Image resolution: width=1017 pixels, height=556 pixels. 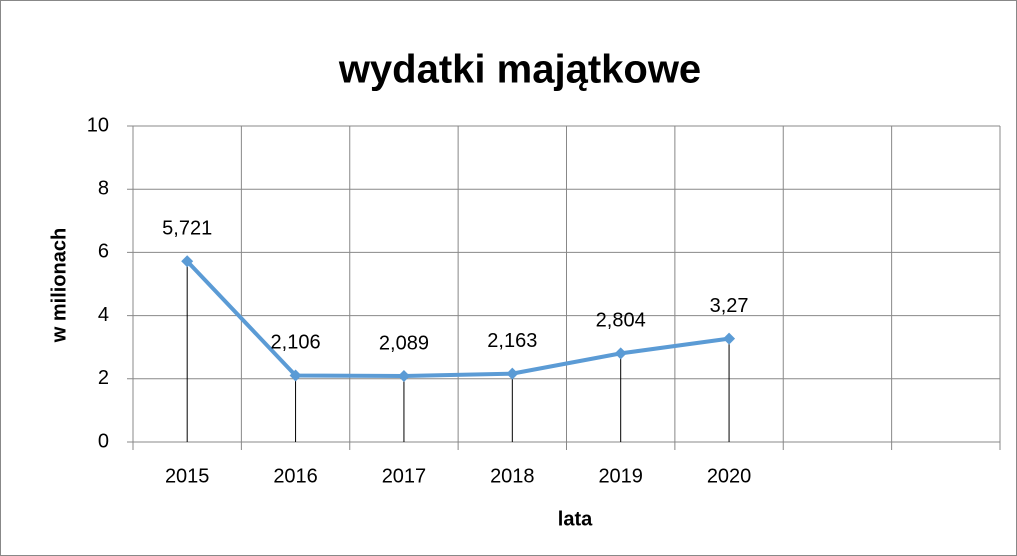 I want to click on y-tick-label: 8, so click(x=103, y=188).